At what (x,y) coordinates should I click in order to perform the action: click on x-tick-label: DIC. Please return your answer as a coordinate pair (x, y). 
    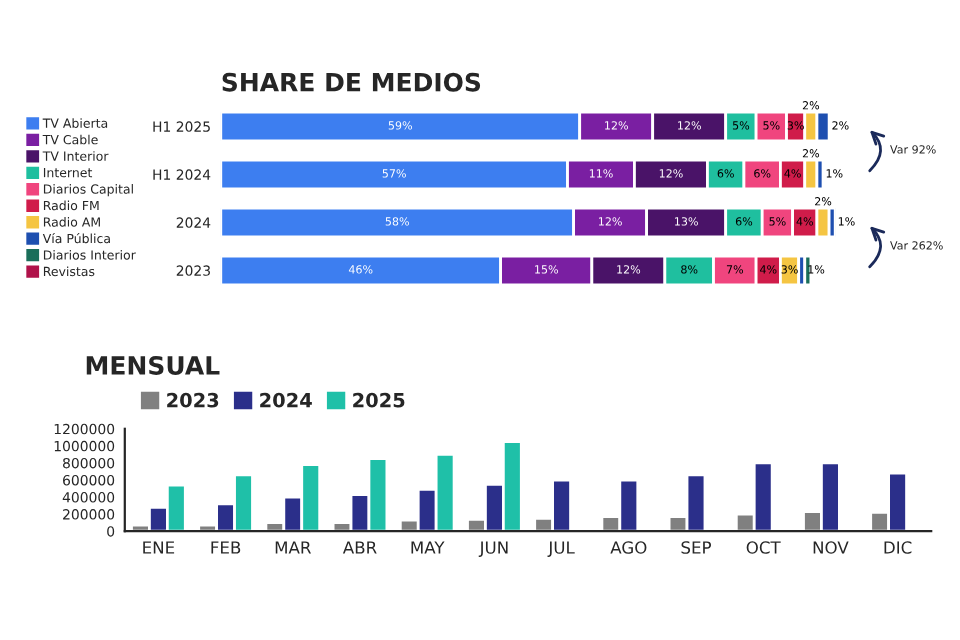
    Looking at the image, I should click on (898, 547).